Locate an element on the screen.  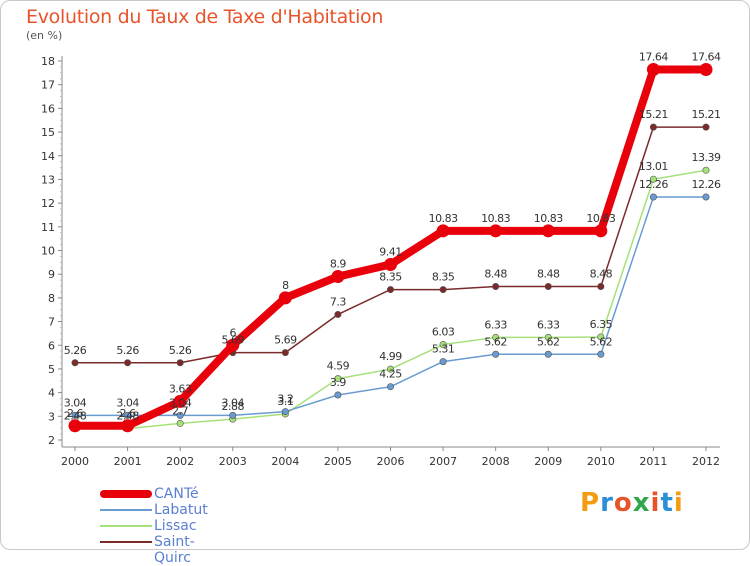
legend-label-cante: CANTé is located at coordinates (176, 494).